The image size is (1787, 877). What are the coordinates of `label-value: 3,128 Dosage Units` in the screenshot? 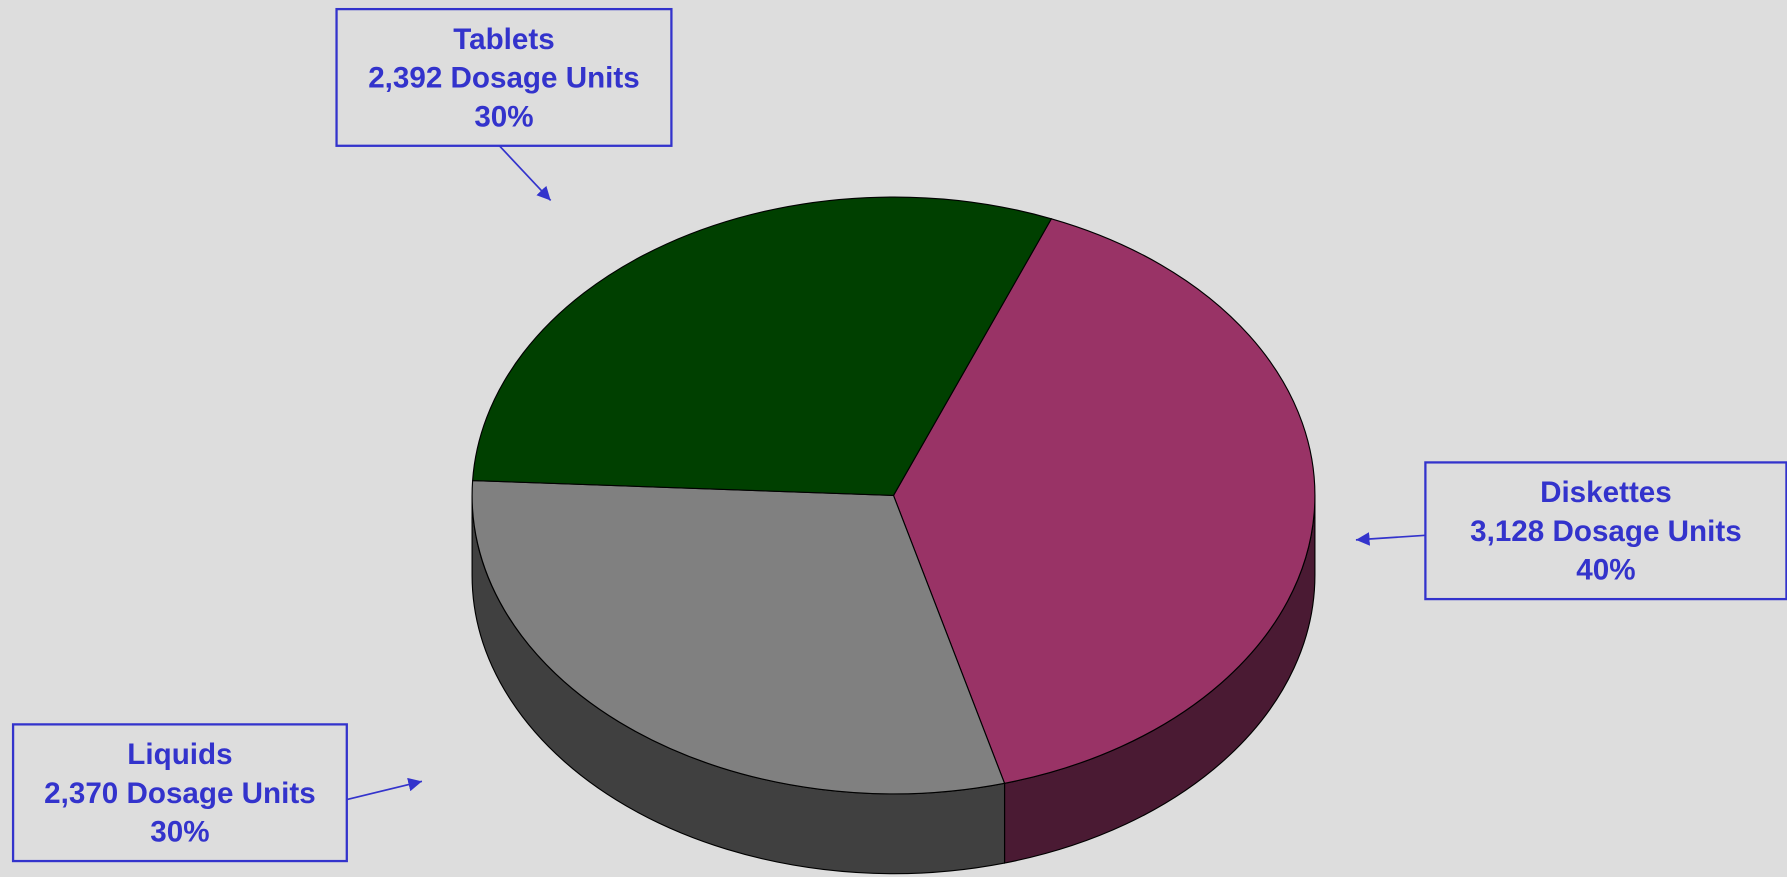 It's located at (1606, 531).